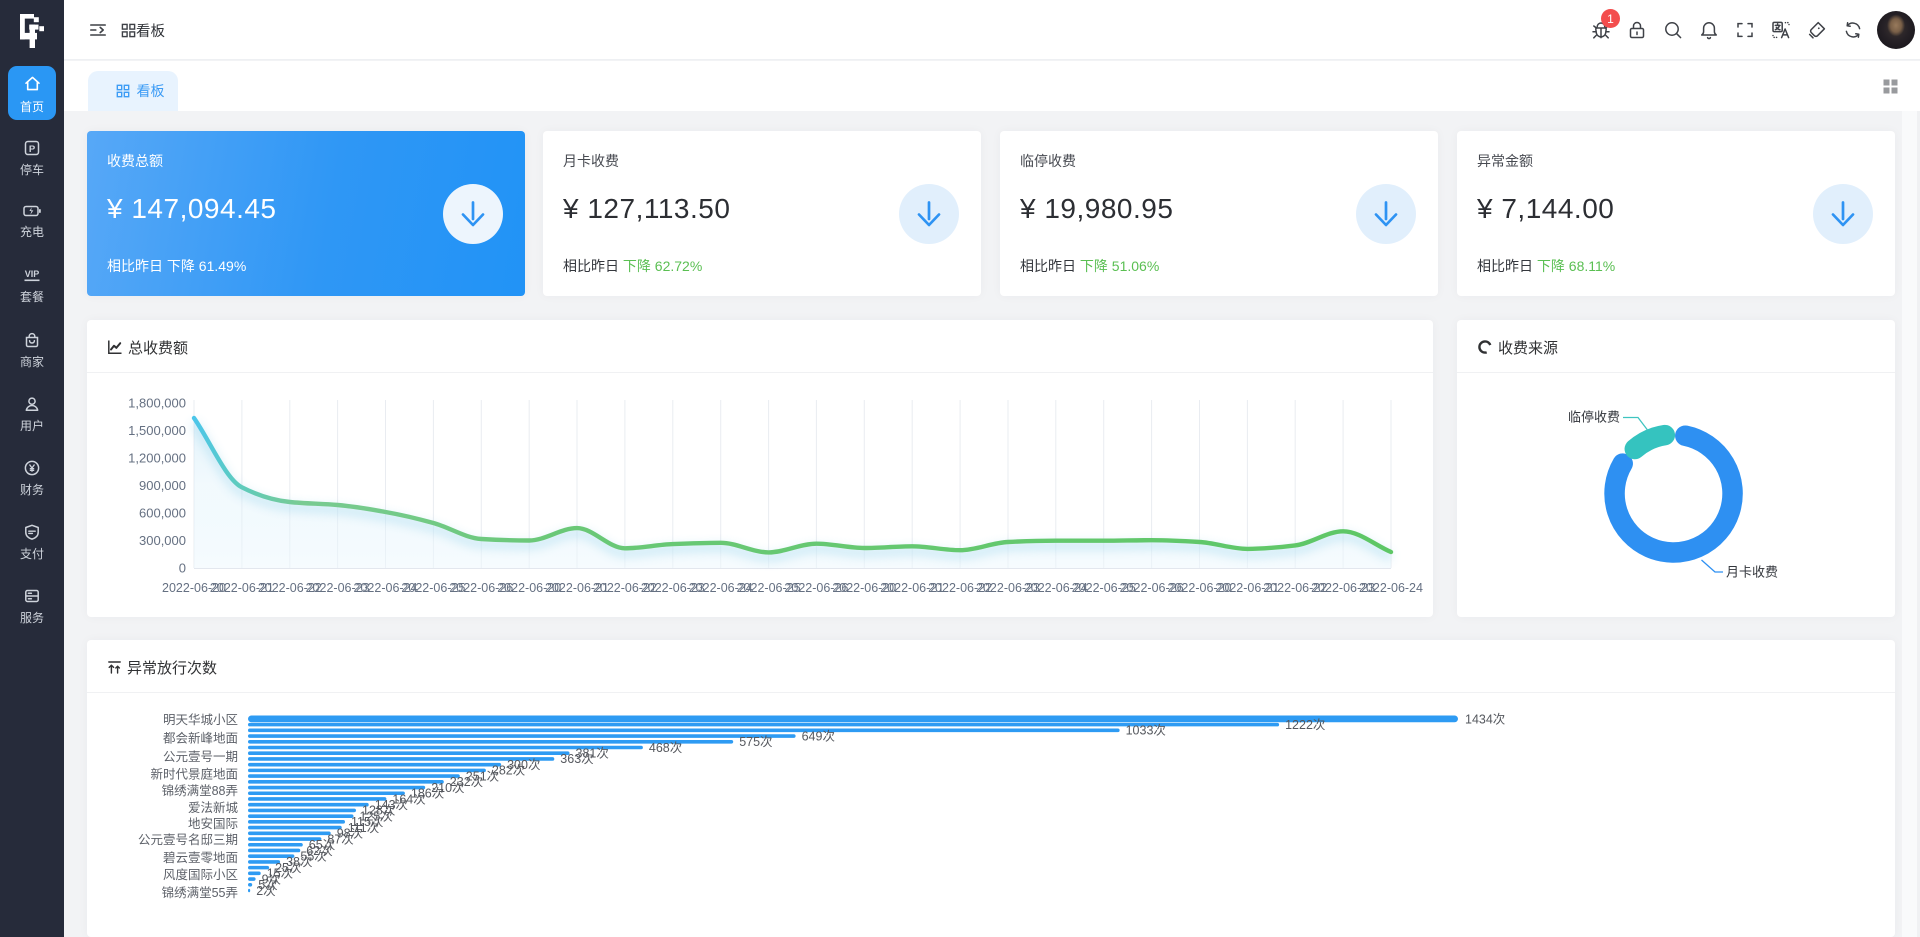 This screenshot has height=937, width=1920. I want to click on svg-text: 1,800,000, so click(157, 403).